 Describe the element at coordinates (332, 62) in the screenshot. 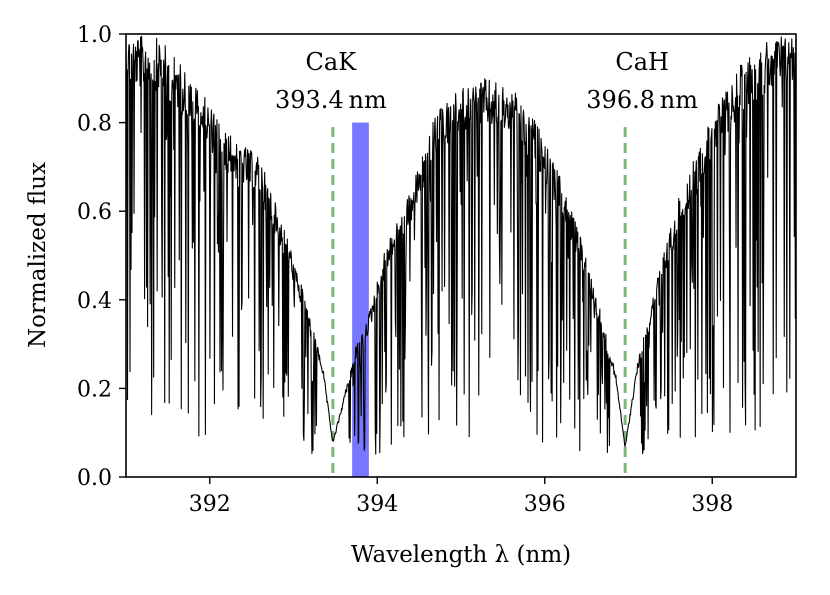

I see `annotation-cak-name: CaK` at that location.